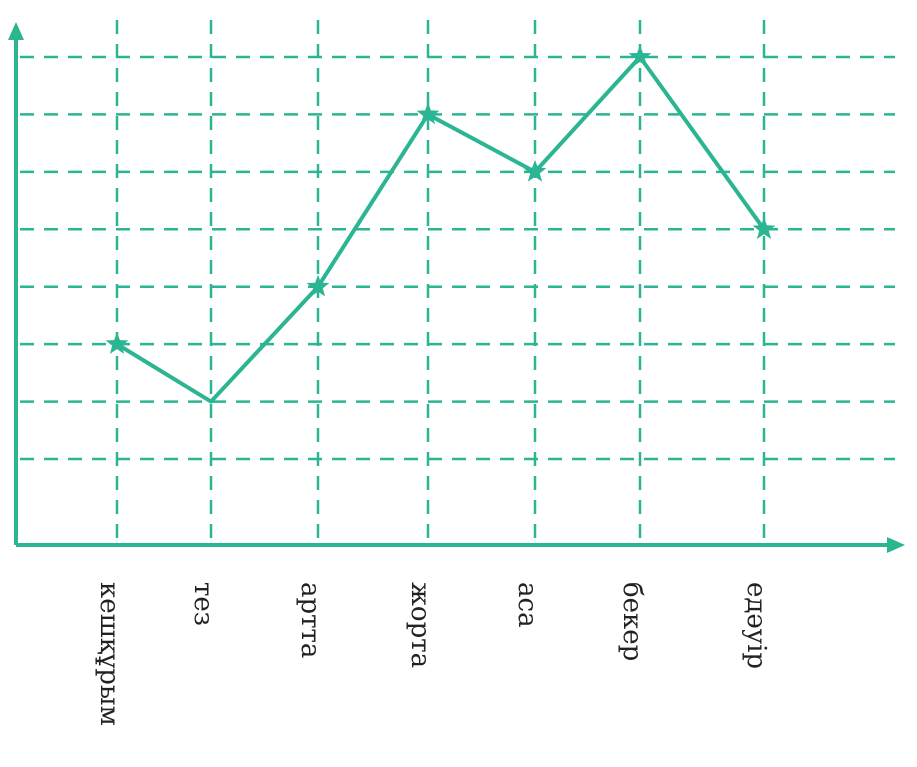  I want to click on marker-едәуір, so click(764, 228).